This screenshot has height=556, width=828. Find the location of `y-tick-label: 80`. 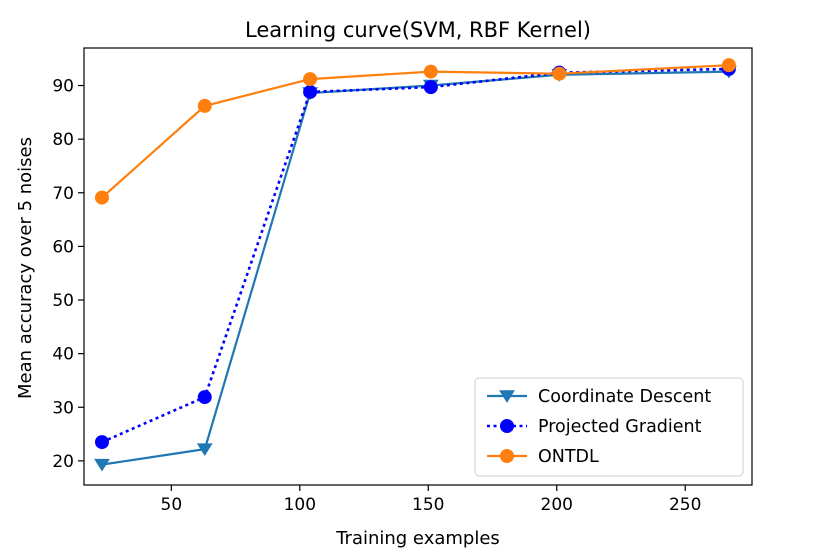

y-tick-label: 80 is located at coordinates (63, 140).